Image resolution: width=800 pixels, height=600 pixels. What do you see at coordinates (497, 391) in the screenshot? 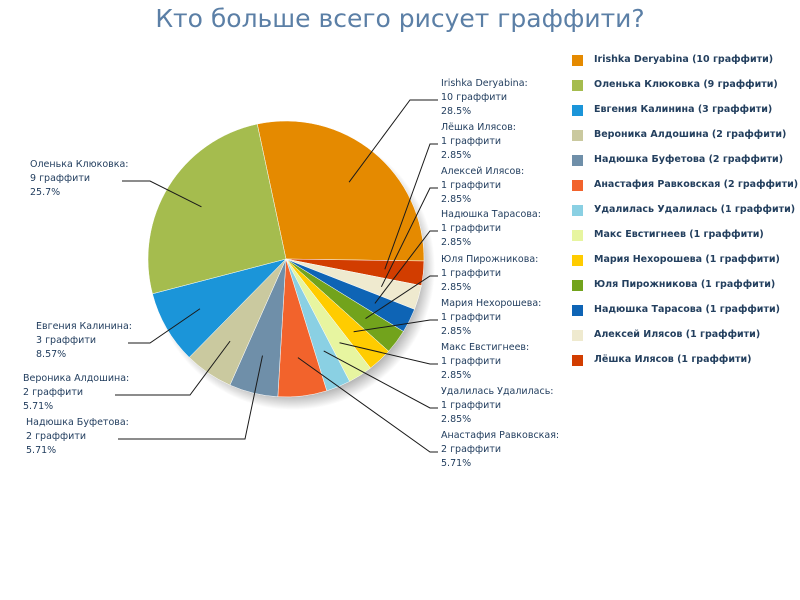
I see `slice-label-line: Удалилась Удалилась:` at bounding box center [497, 391].